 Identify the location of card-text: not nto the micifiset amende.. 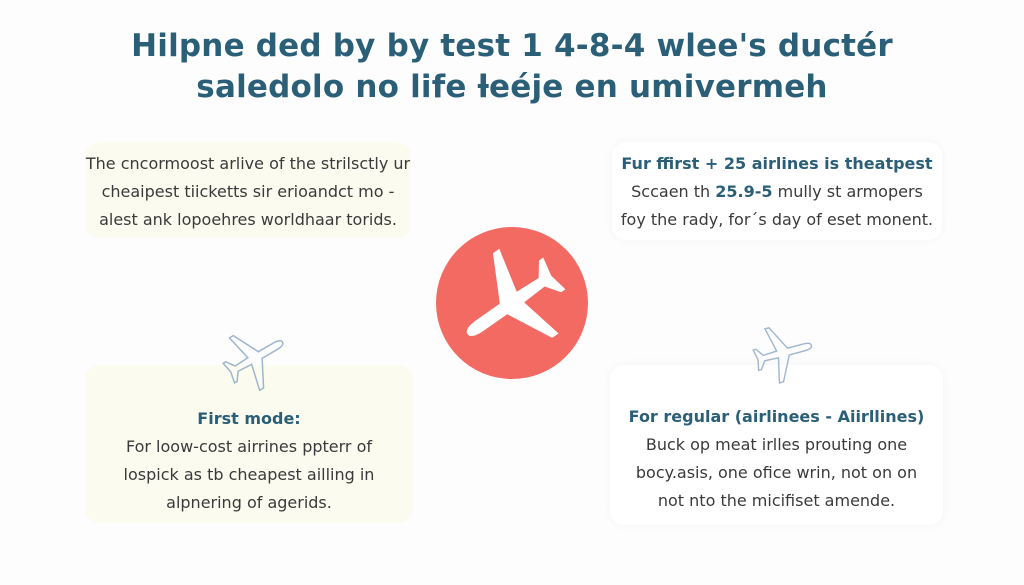
(776, 500).